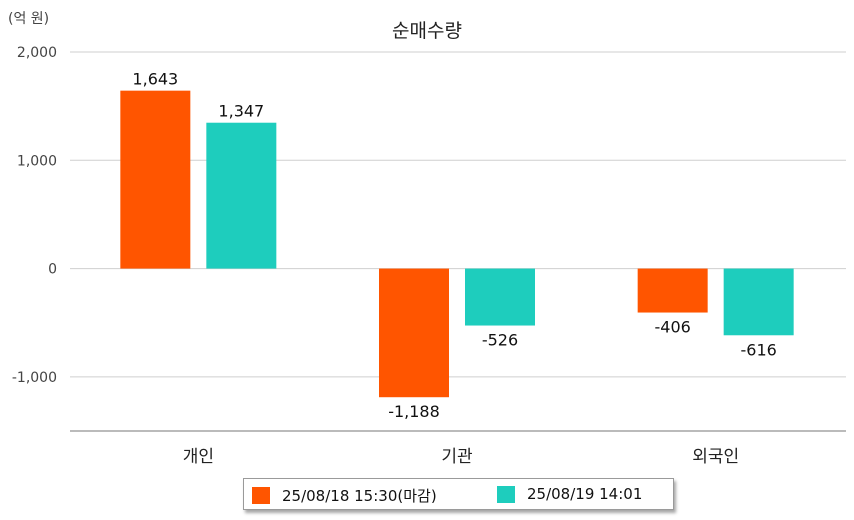  Describe the element at coordinates (34, 215) in the screenshot. I see `y-axis: 2,000 1,000 0 -1,000` at that location.